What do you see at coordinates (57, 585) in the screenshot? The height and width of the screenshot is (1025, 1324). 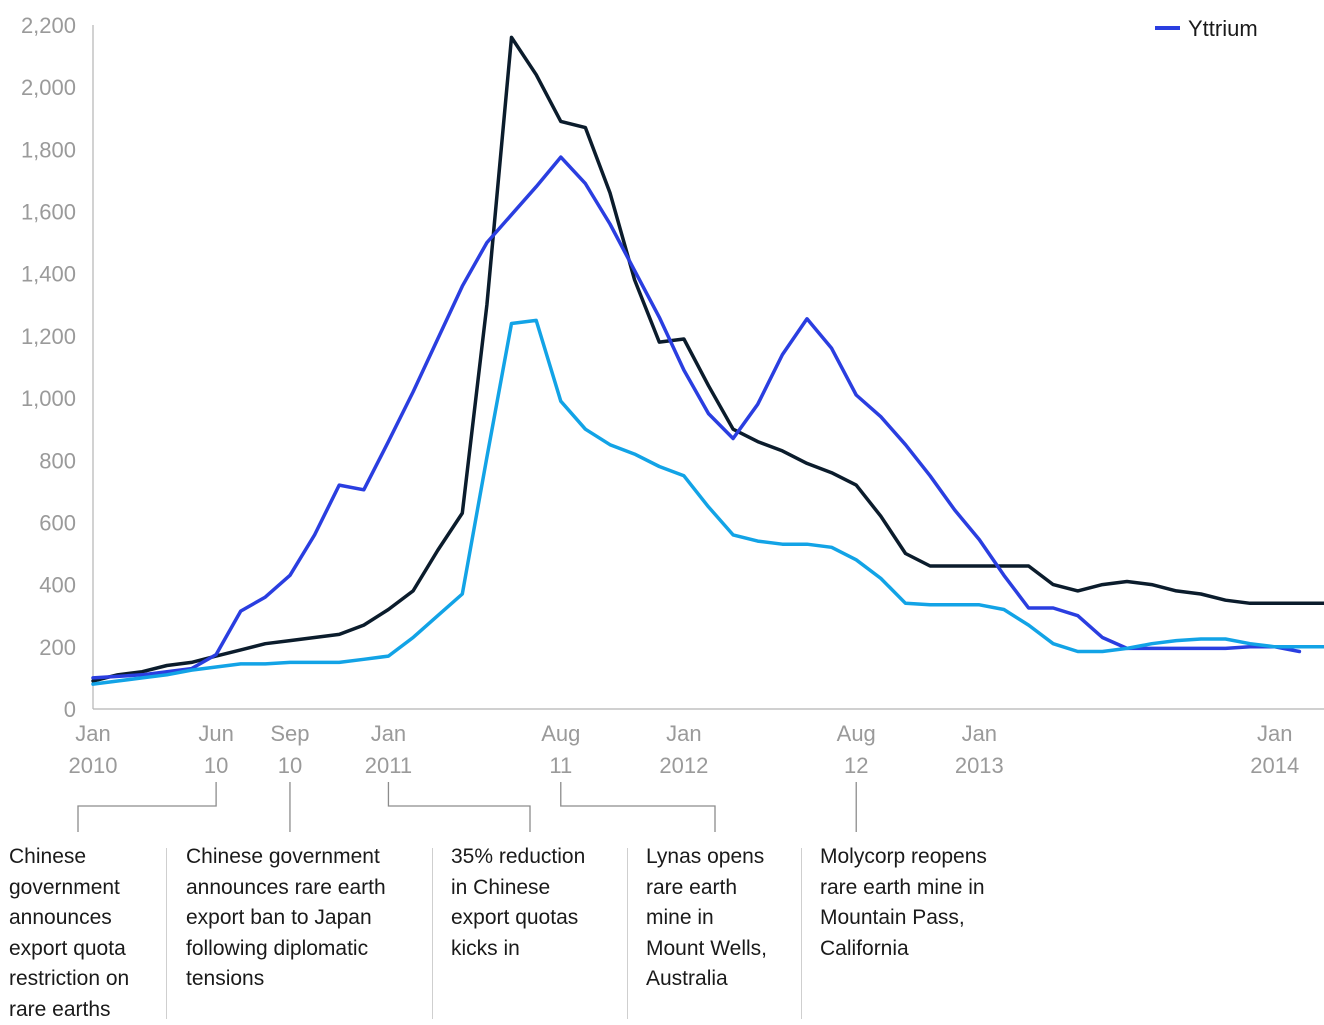 I see `y-tick-label: 400` at bounding box center [57, 585].